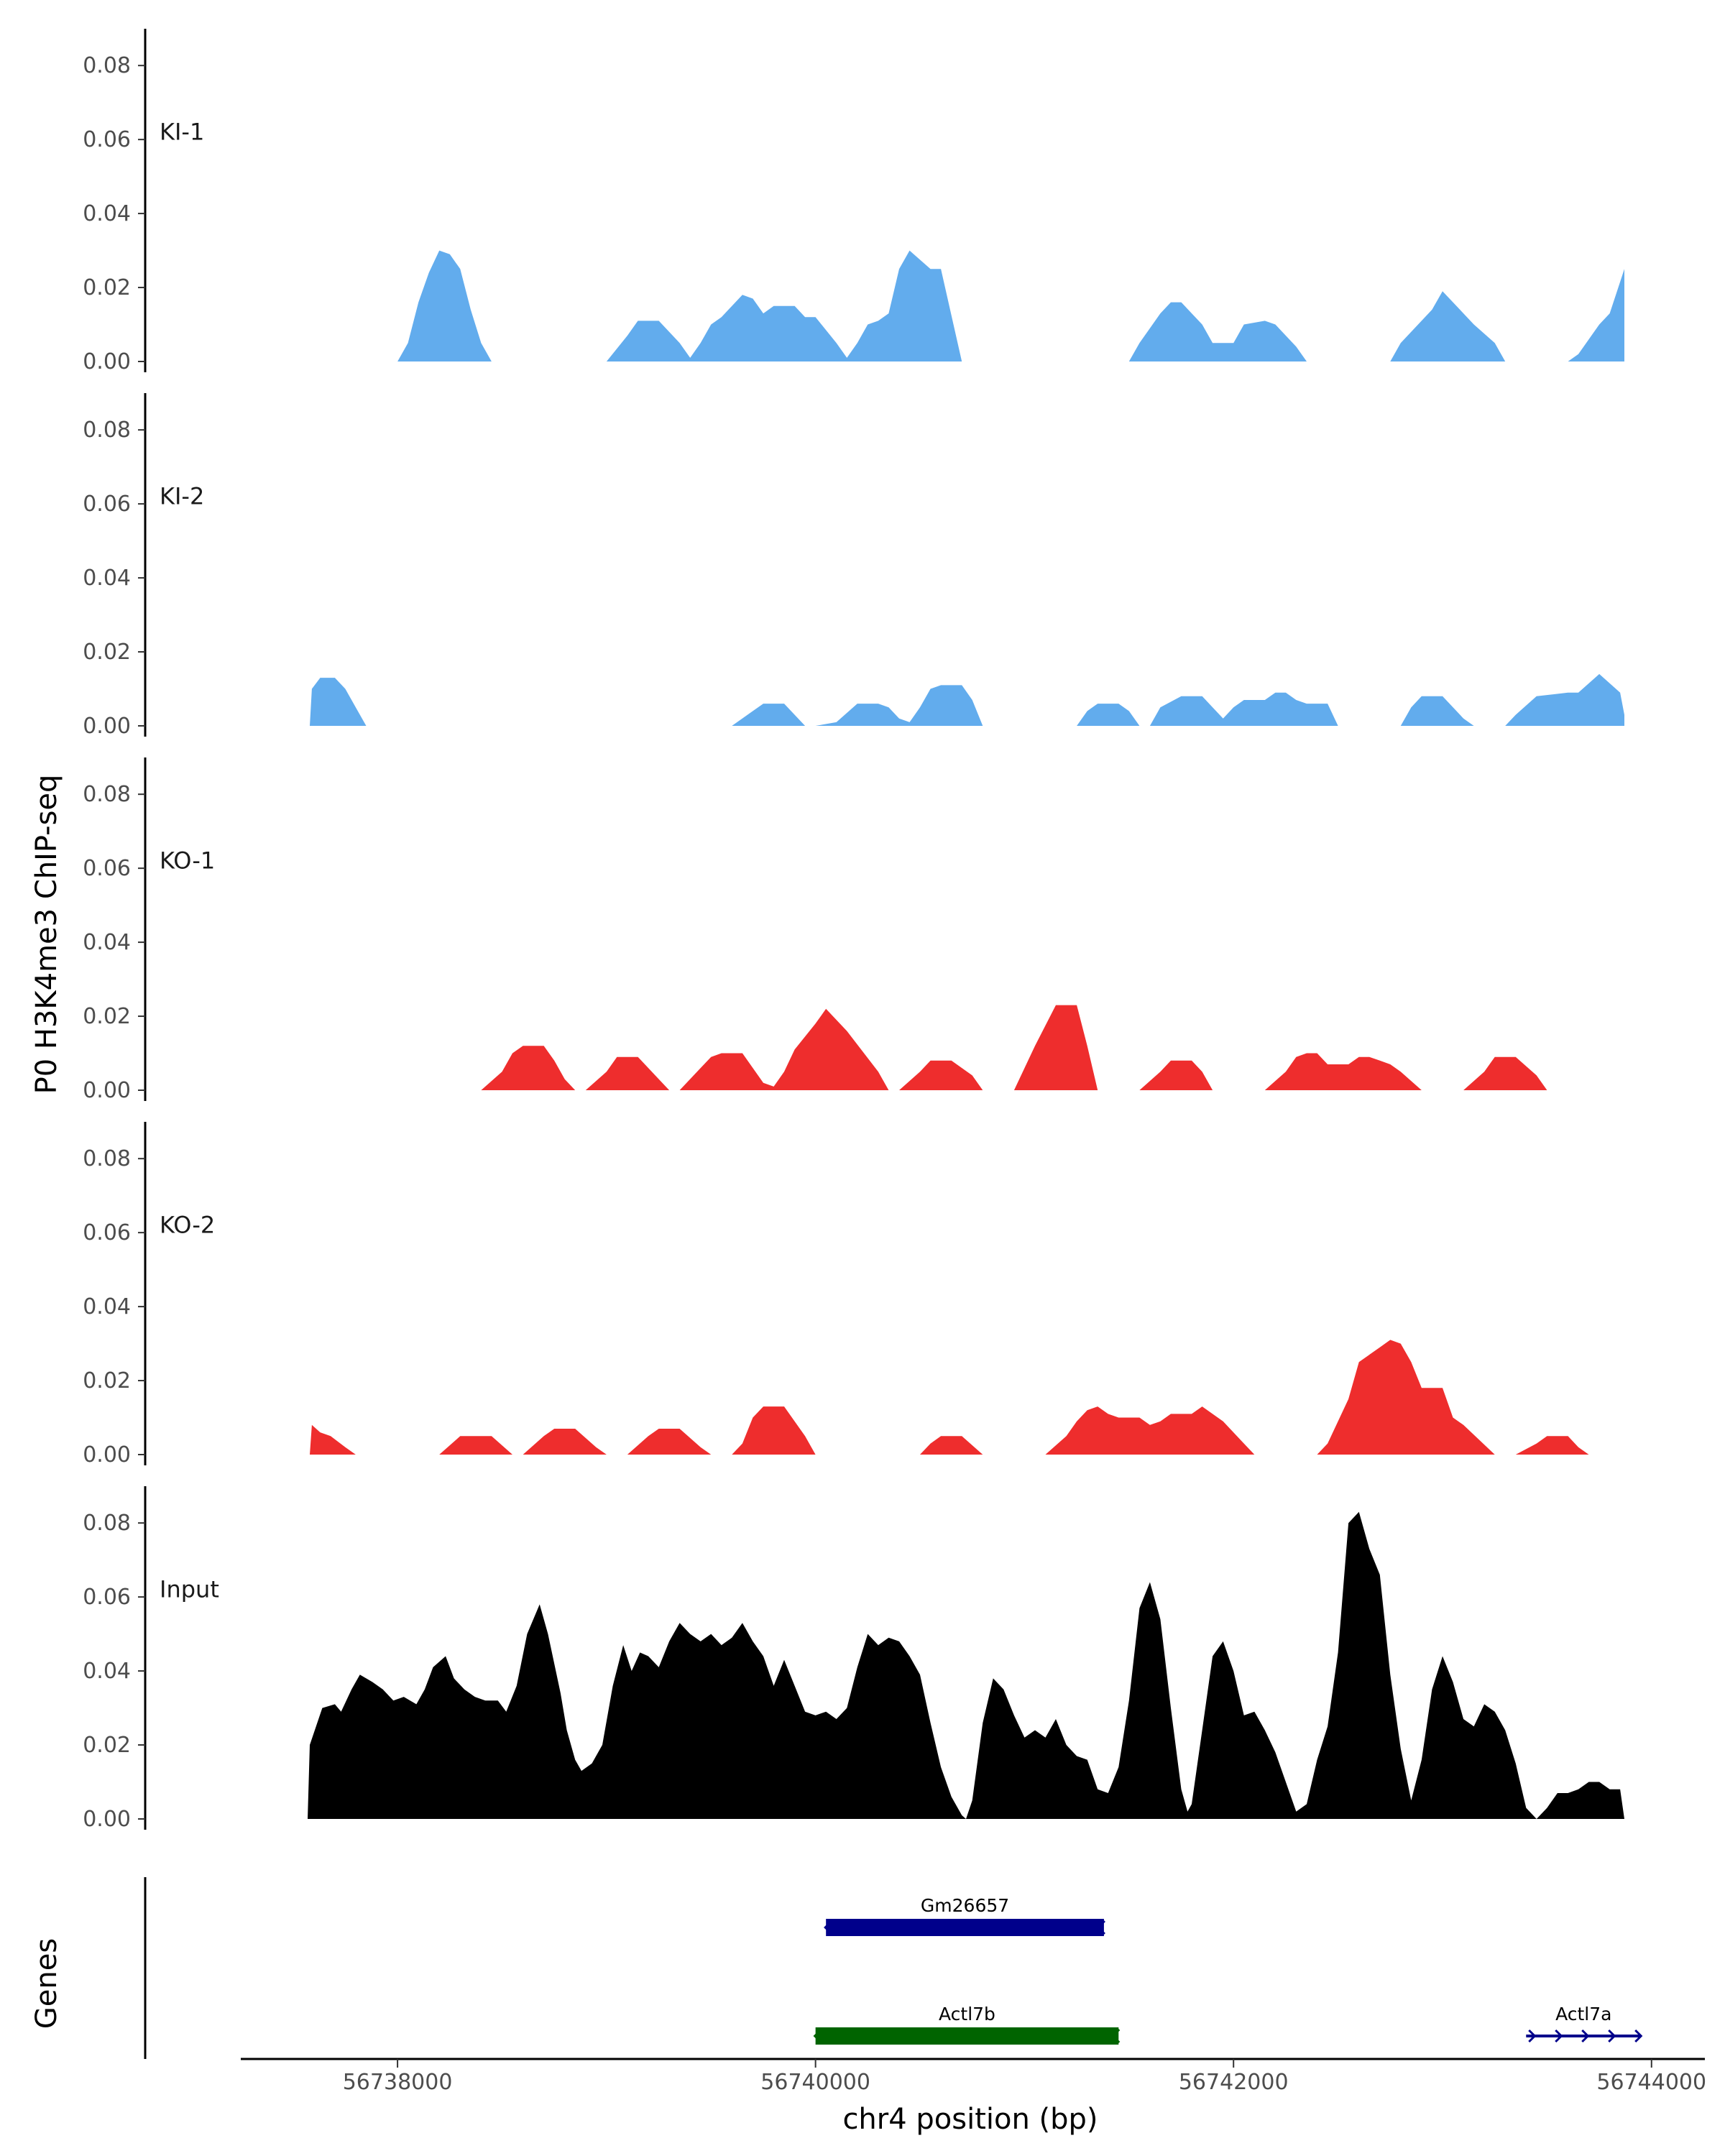 The image size is (1725, 2156). I want to click on track-ko-2: 0.00 0.02 0.04 0.06 0.08 KO-2, so click(836, 1295).